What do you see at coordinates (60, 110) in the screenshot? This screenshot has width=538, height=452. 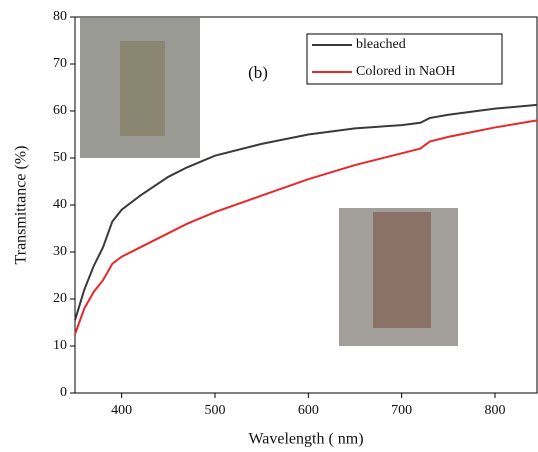 I see `y-tick-label: 60` at bounding box center [60, 110].